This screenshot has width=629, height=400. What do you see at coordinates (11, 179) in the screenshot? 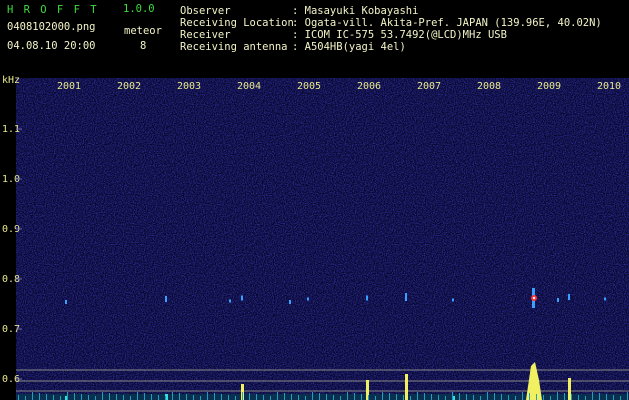
I see `freq-label: 1.0` at bounding box center [11, 179].